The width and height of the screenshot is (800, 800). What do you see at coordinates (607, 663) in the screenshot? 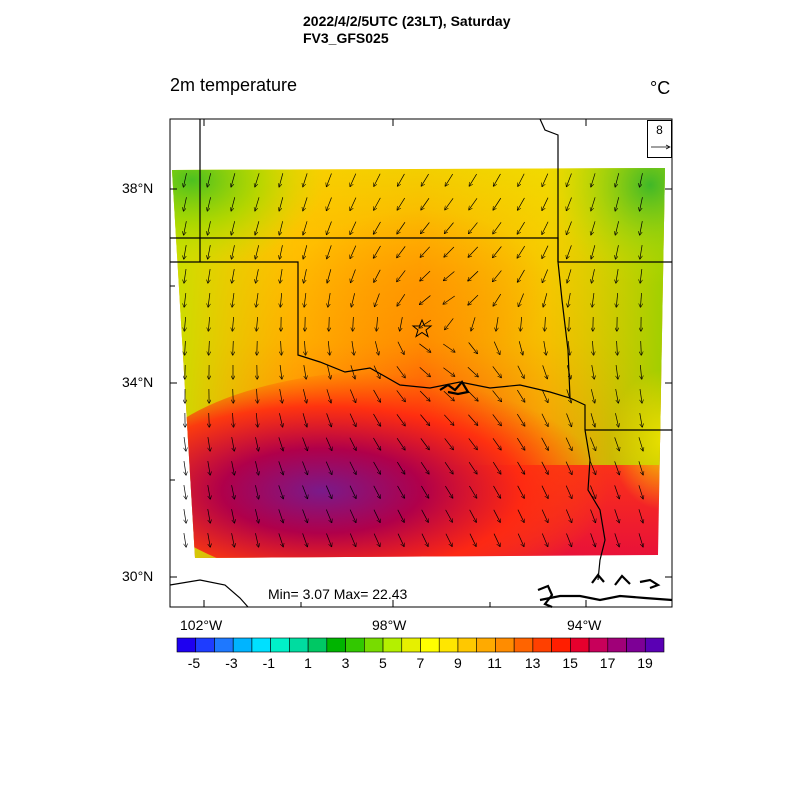
I see `colorbar-tick-label: 17` at bounding box center [607, 663].